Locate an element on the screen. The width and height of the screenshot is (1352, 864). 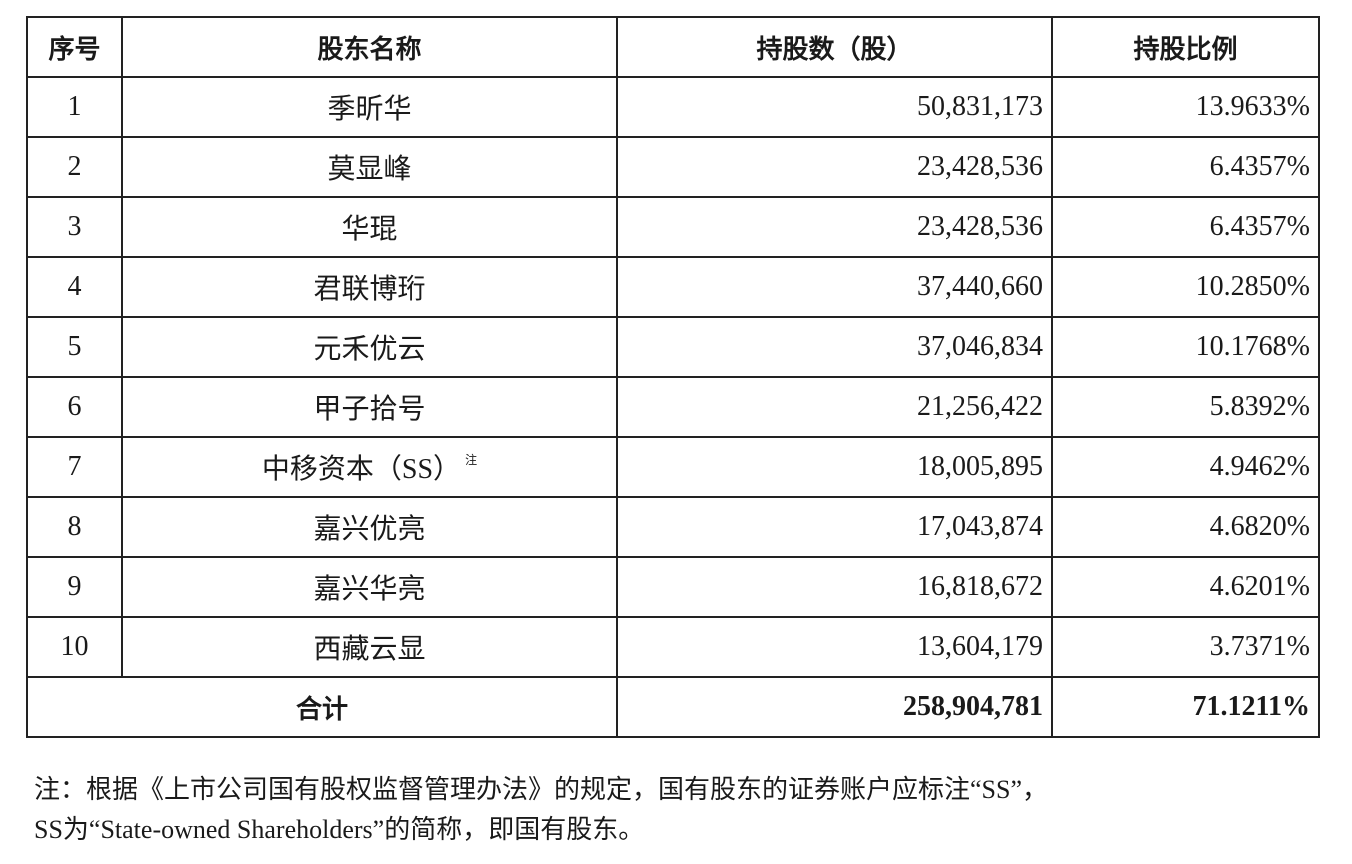
row-name: 甲子拾号 is located at coordinates (369, 407).